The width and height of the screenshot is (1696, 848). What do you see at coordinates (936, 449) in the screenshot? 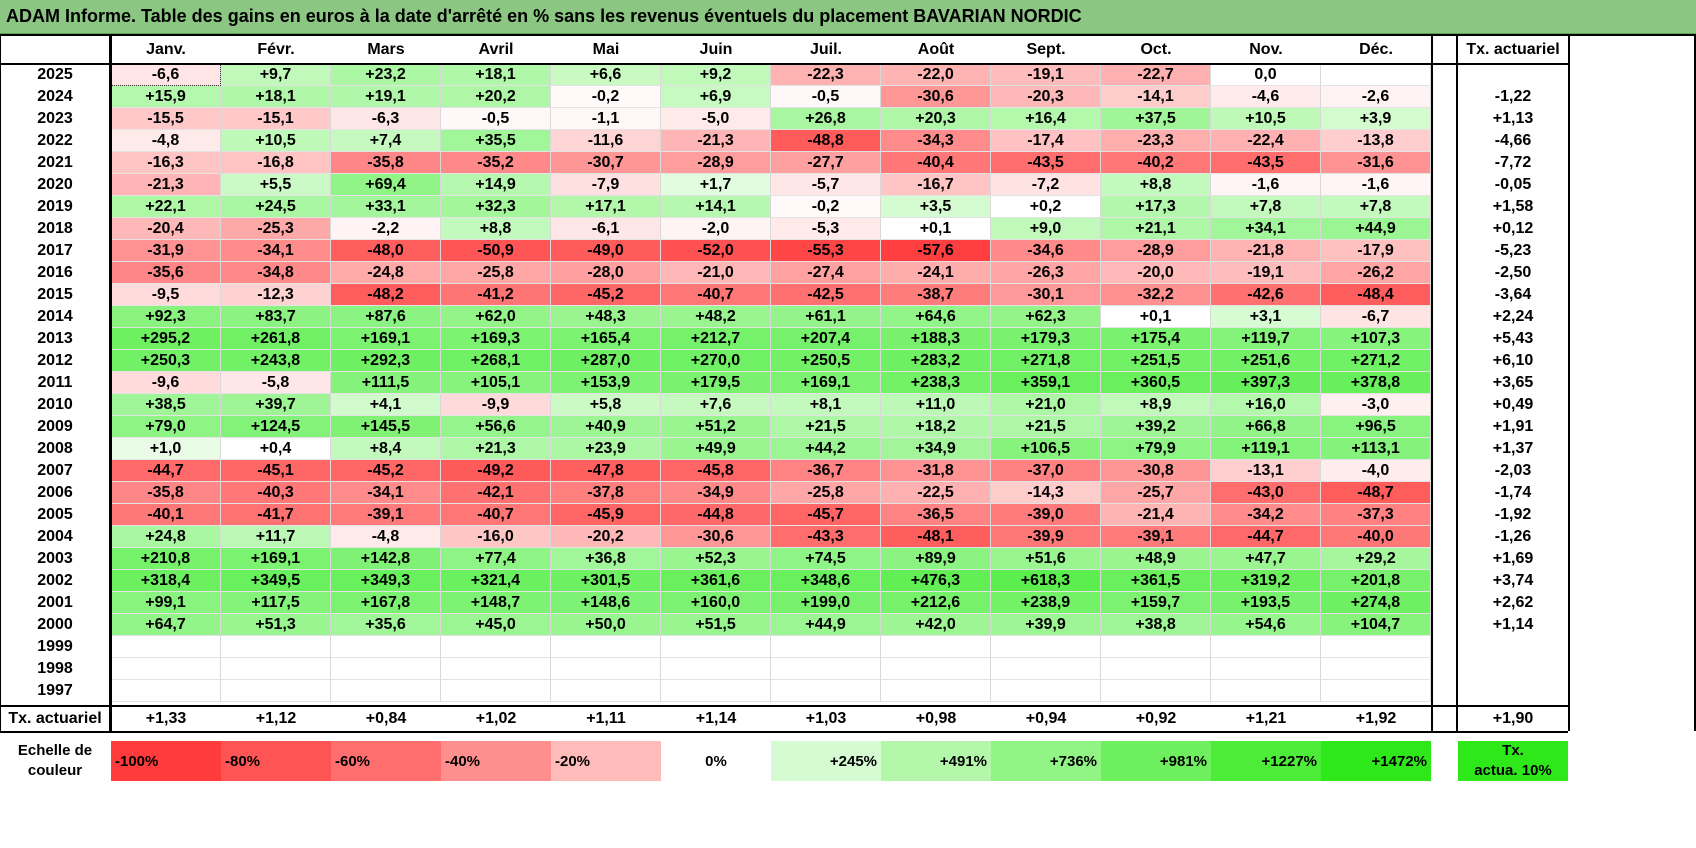
I see `table-cell: +34,9` at bounding box center [936, 449].